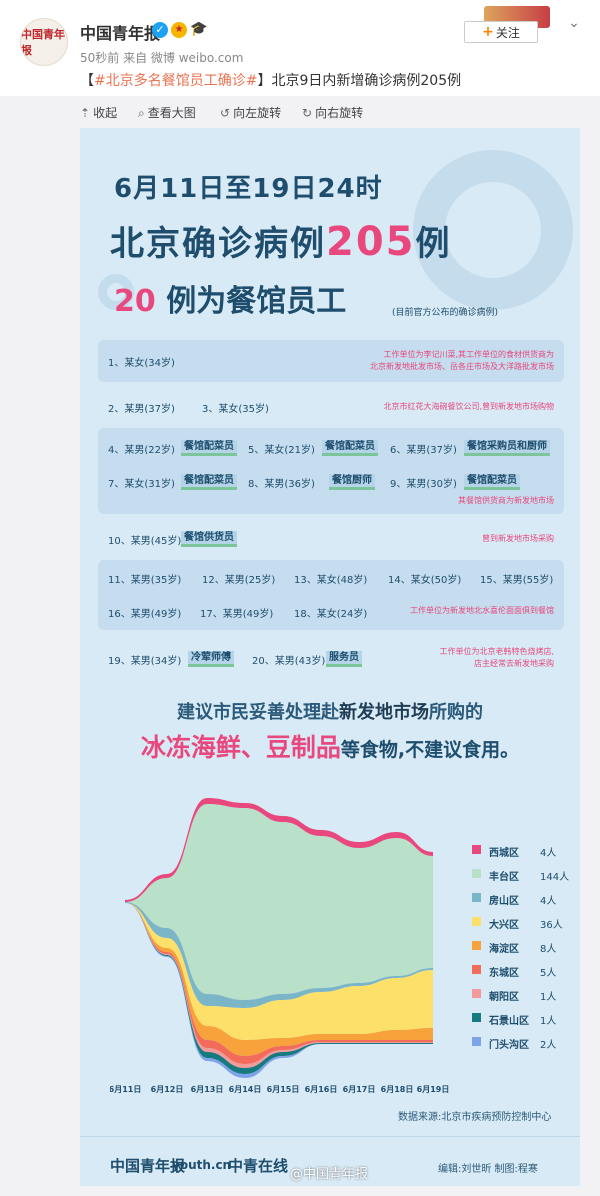  I want to click on plus-icon: +, so click(488, 32).